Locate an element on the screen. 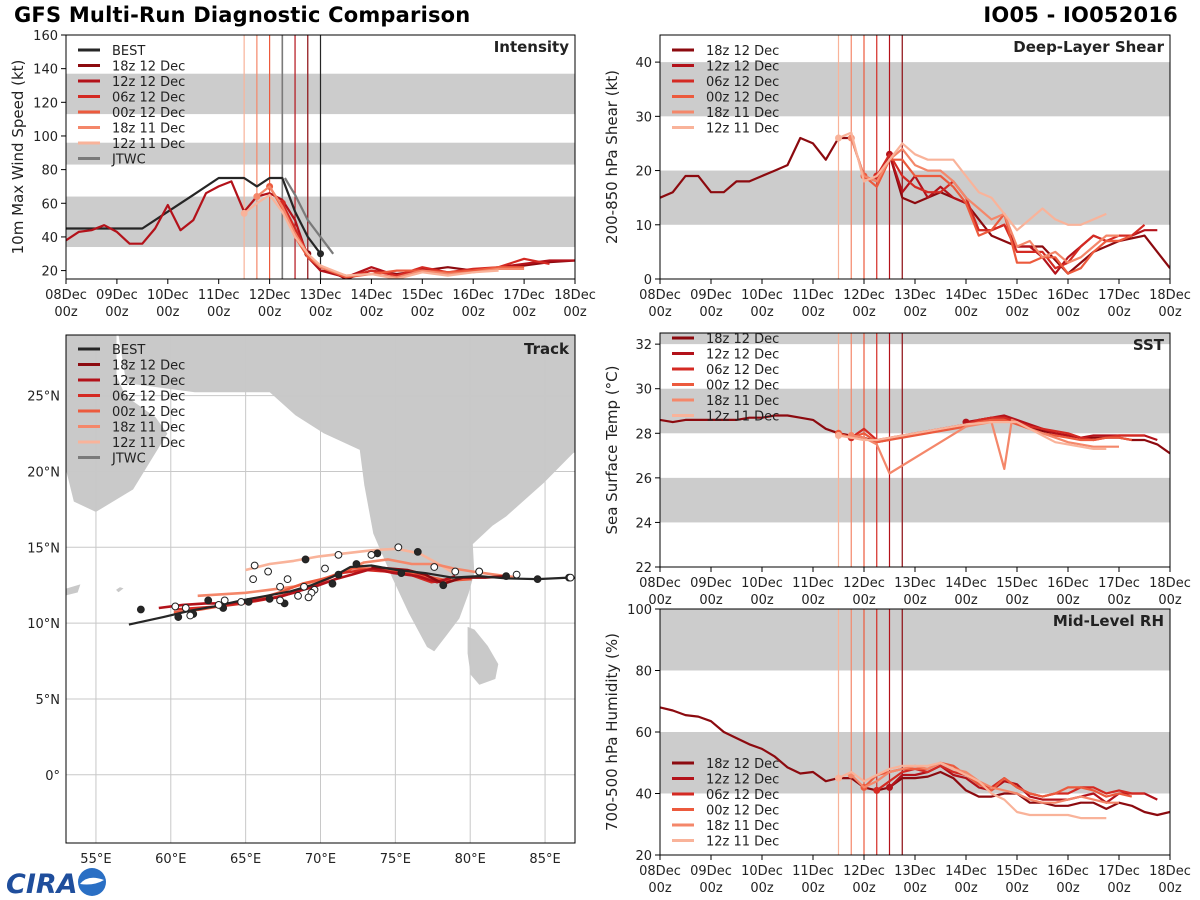 This screenshot has width=1200, height=900. lon-tick-label: 75°E is located at coordinates (395, 859).